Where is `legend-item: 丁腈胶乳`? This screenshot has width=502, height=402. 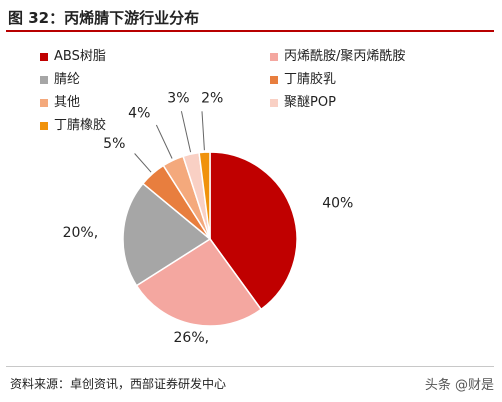 legend-item: 丁腈胶乳 is located at coordinates (303, 80).